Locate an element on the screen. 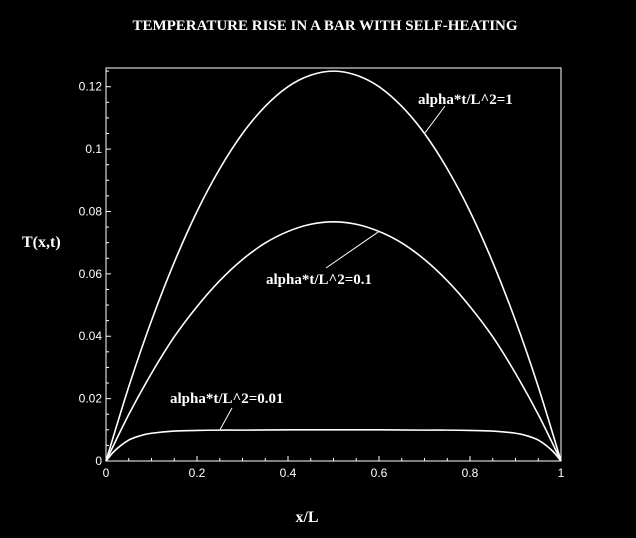  y-tick-label: 0.1 is located at coordinates (93, 149).